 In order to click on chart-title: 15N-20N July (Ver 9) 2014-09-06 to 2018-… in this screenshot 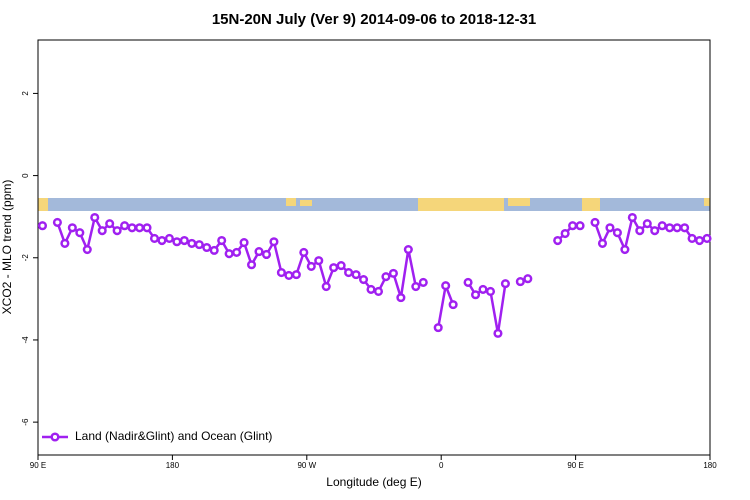, I will do `click(374, 19)`.